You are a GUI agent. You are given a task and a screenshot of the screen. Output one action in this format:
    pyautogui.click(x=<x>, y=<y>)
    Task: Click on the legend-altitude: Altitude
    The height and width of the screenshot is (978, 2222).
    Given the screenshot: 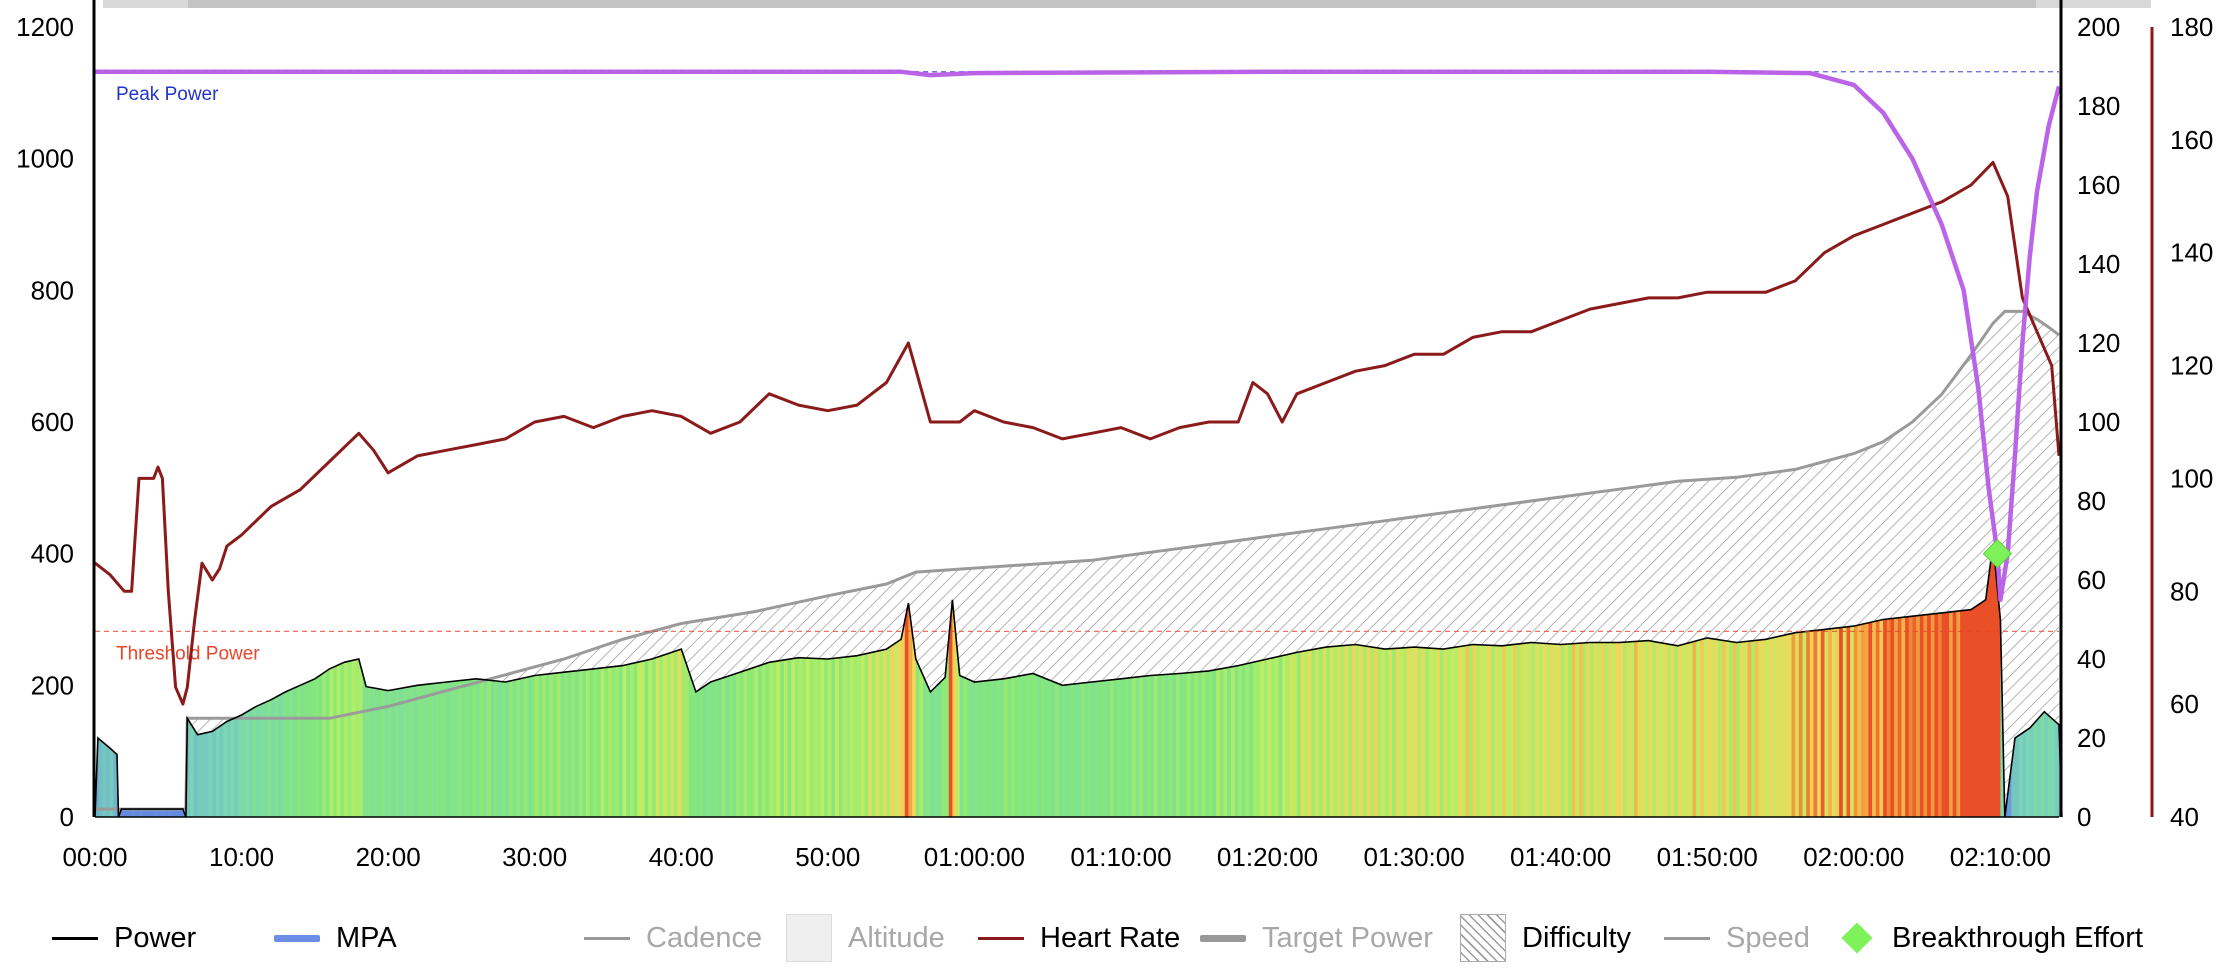 What is the action you would take?
    pyautogui.click(x=865, y=938)
    